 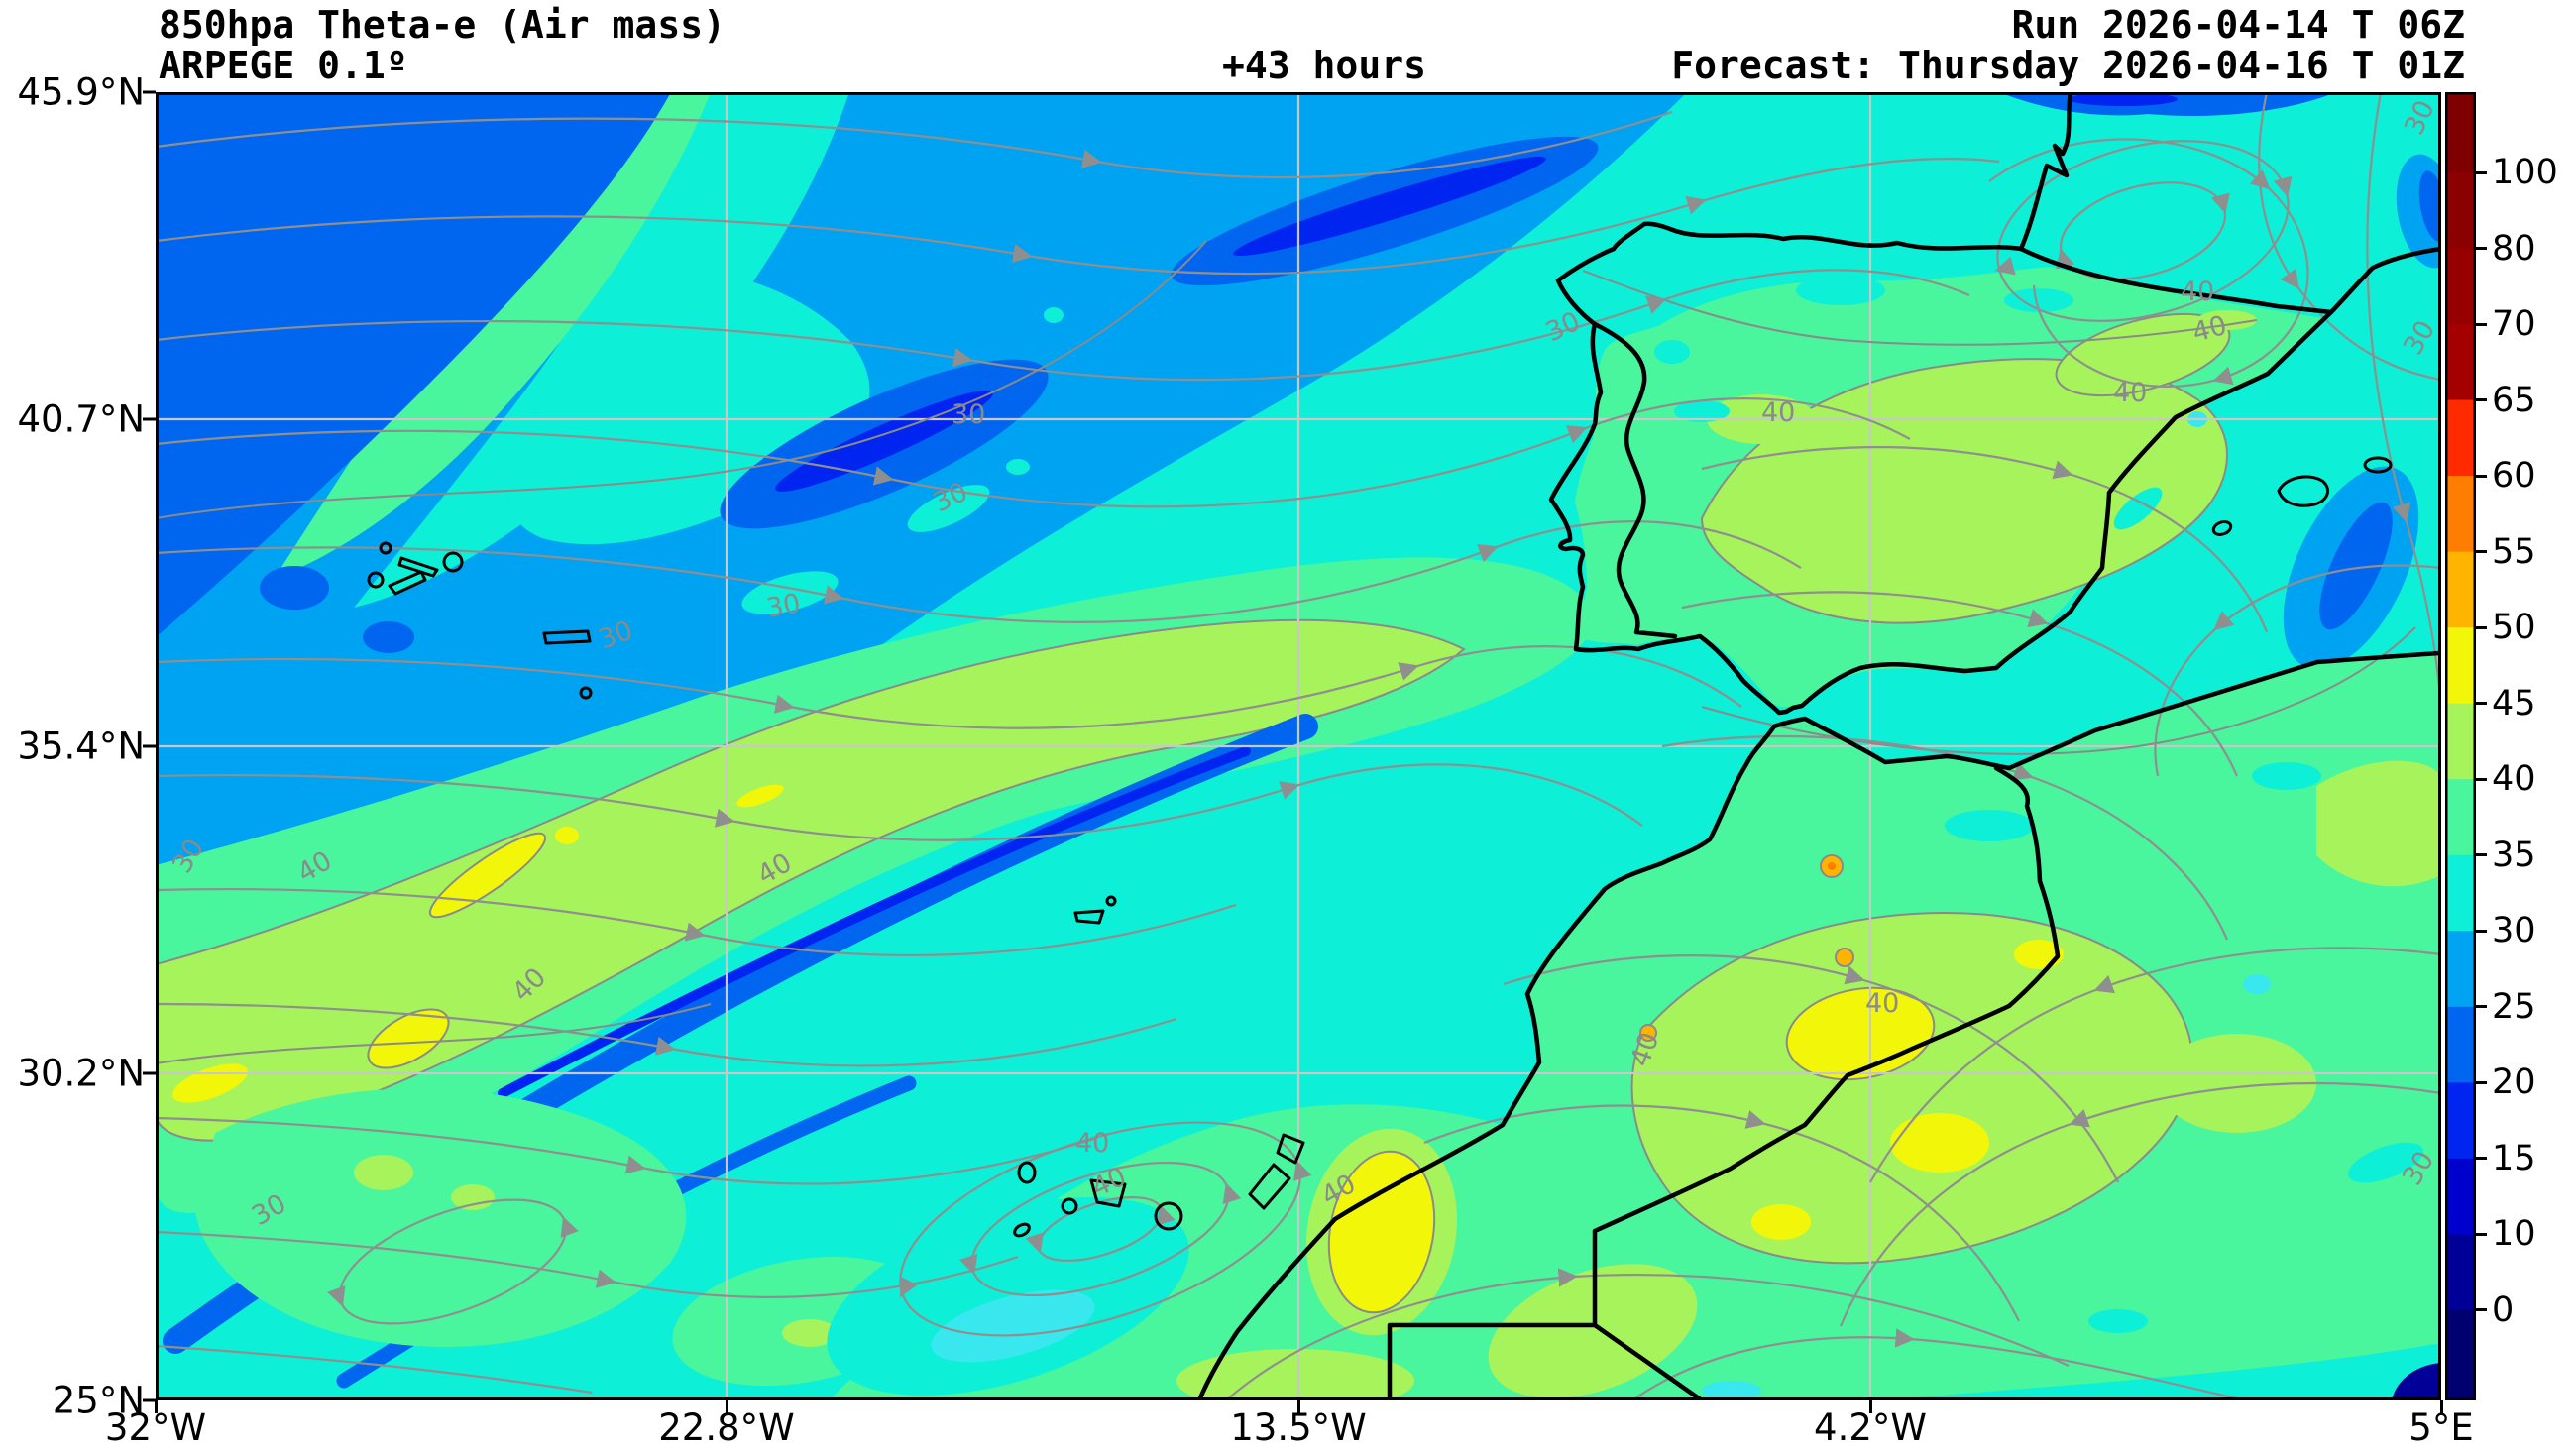 I want to click on yellow-patch, so click(x=1781, y=1222).